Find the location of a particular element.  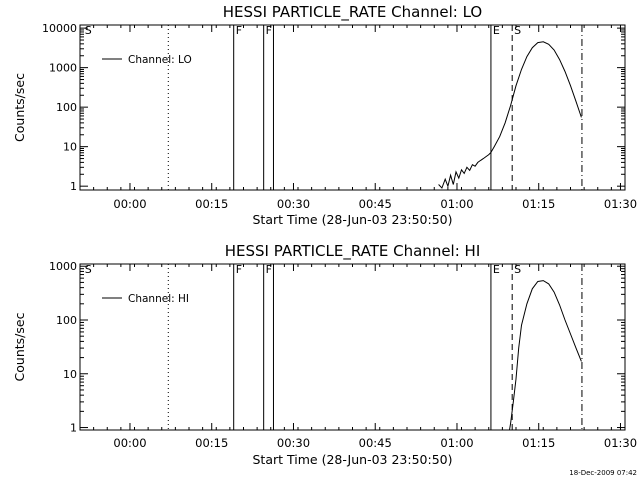

chart-title: HESSI PARTICLE_RATE Channel: HI is located at coordinates (353, 251).